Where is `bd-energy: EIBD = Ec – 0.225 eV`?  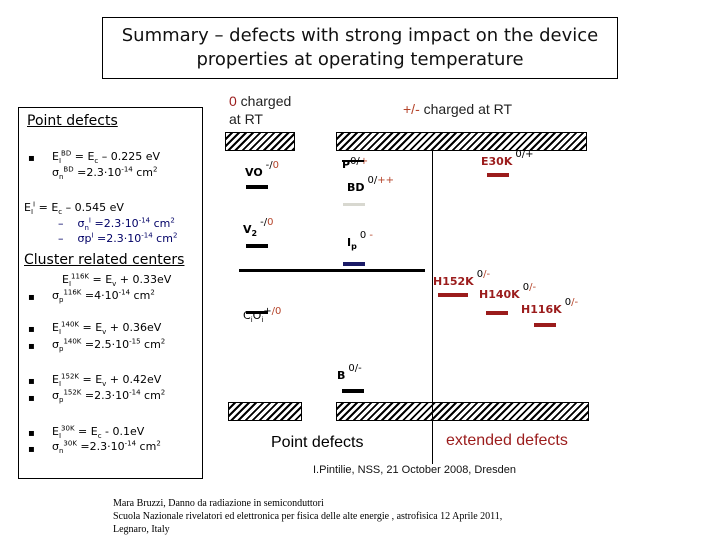 bd-energy: EIBD = Ec – 0.225 eV is located at coordinates (106, 157).